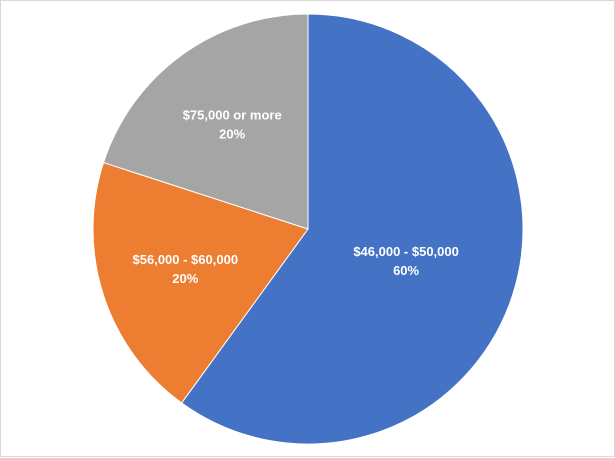 This screenshot has width=615, height=458. I want to click on slice-category-label-0: $46,000 - $50,000, so click(406, 251).